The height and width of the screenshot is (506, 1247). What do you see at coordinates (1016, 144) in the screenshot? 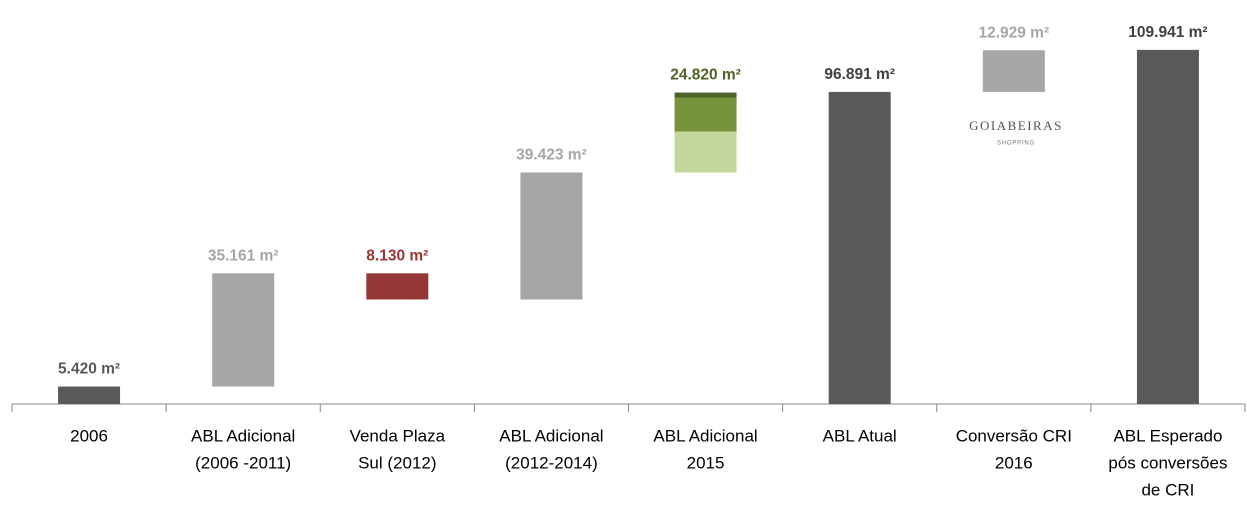
I see `logo-subtitle: SHOPPING` at bounding box center [1016, 144].